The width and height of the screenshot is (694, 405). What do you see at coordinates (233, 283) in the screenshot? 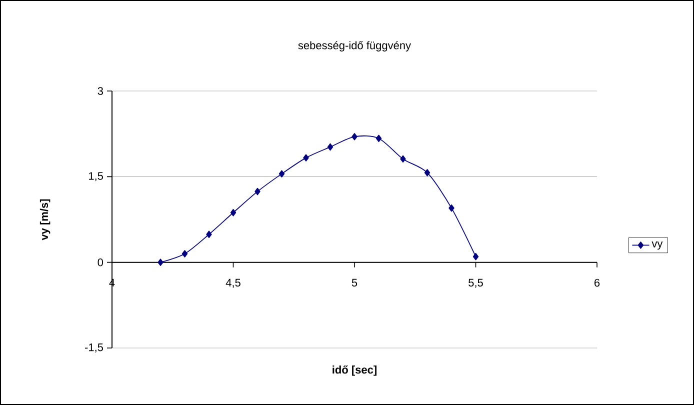
I see `x-tick-label: 4,5` at bounding box center [233, 283].